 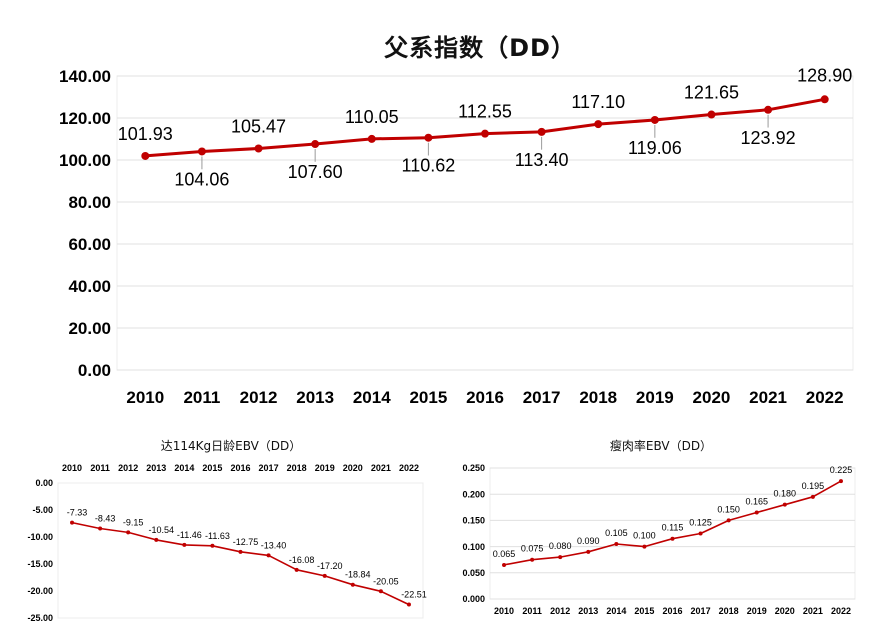 What do you see at coordinates (560, 546) in the screenshot?
I see `data-label: 0.080` at bounding box center [560, 546].